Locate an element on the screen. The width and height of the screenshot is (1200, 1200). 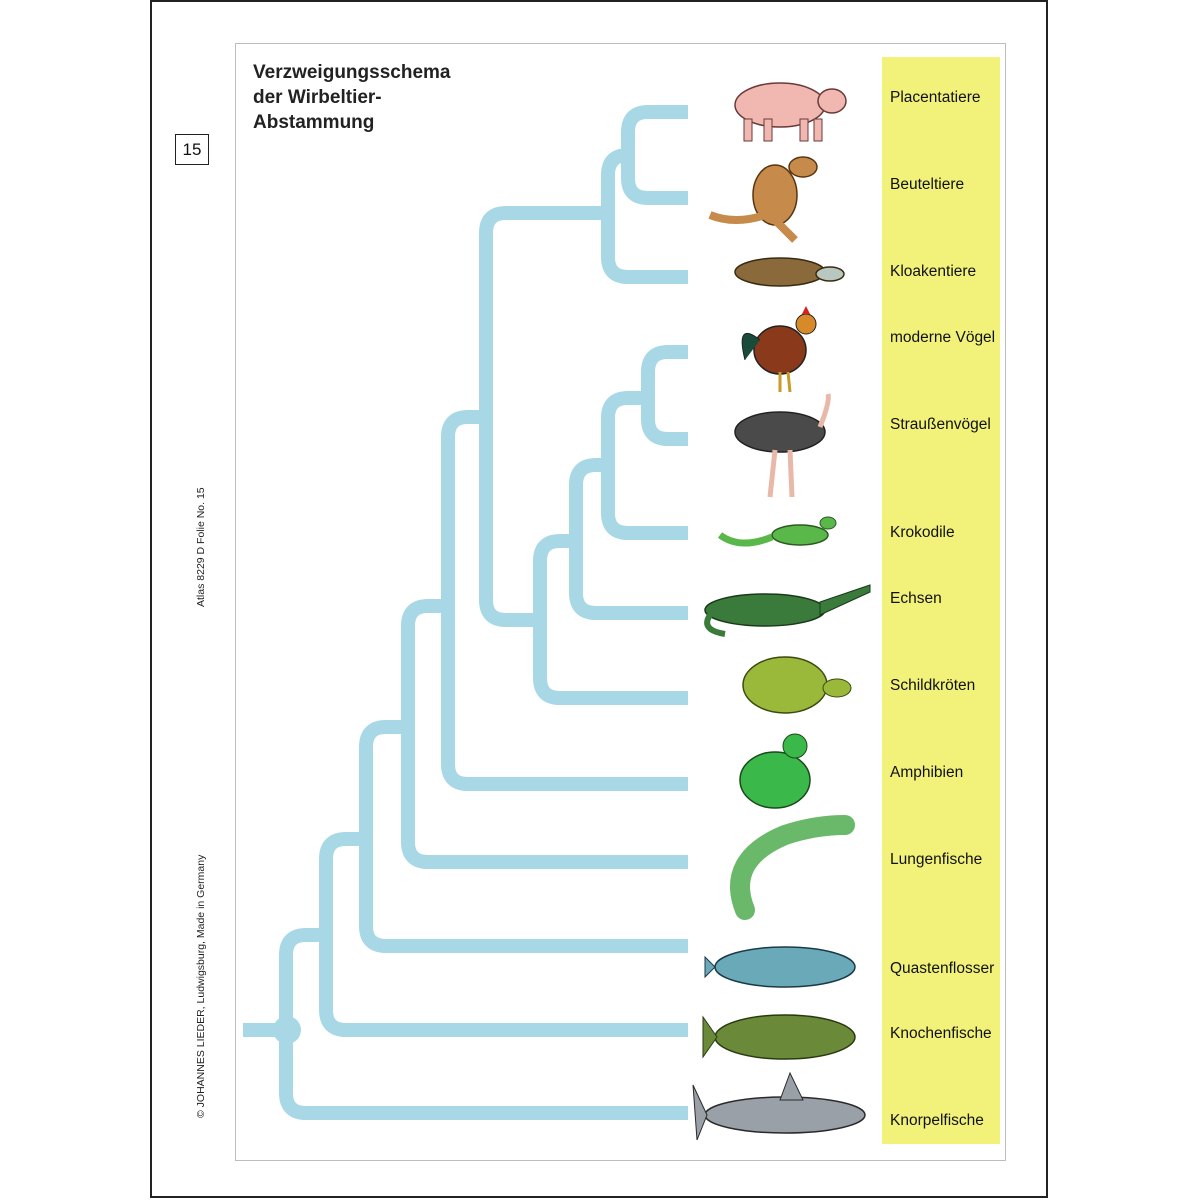
branch-placentatiere-beuteltiere is located at coordinates (654, 155).